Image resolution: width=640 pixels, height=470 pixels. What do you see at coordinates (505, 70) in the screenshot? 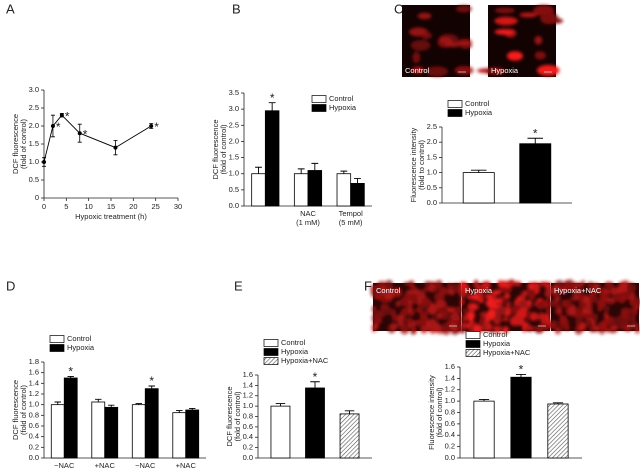
I see `image-label: Hypoxia` at bounding box center [505, 70].